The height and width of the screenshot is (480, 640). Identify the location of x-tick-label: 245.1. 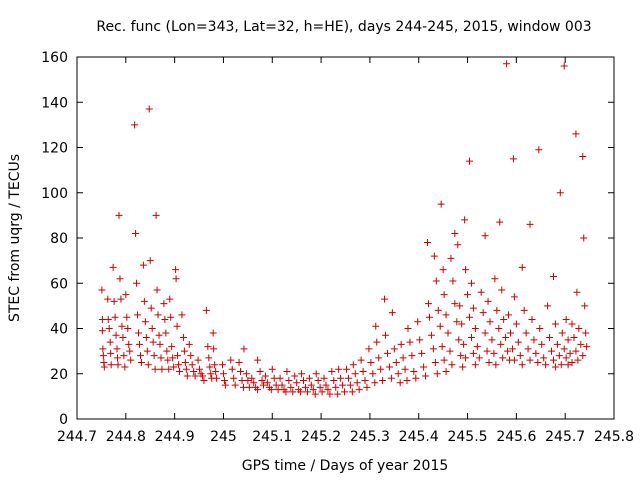
(272, 437).